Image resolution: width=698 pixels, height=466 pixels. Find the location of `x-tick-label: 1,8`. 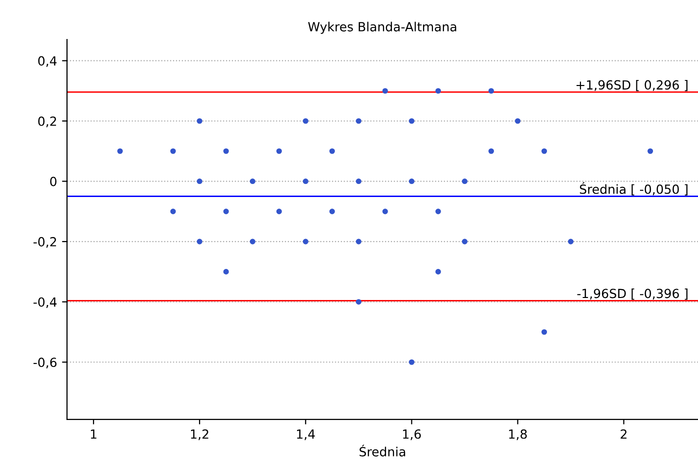

x-tick-label: 1,8 is located at coordinates (518, 434).